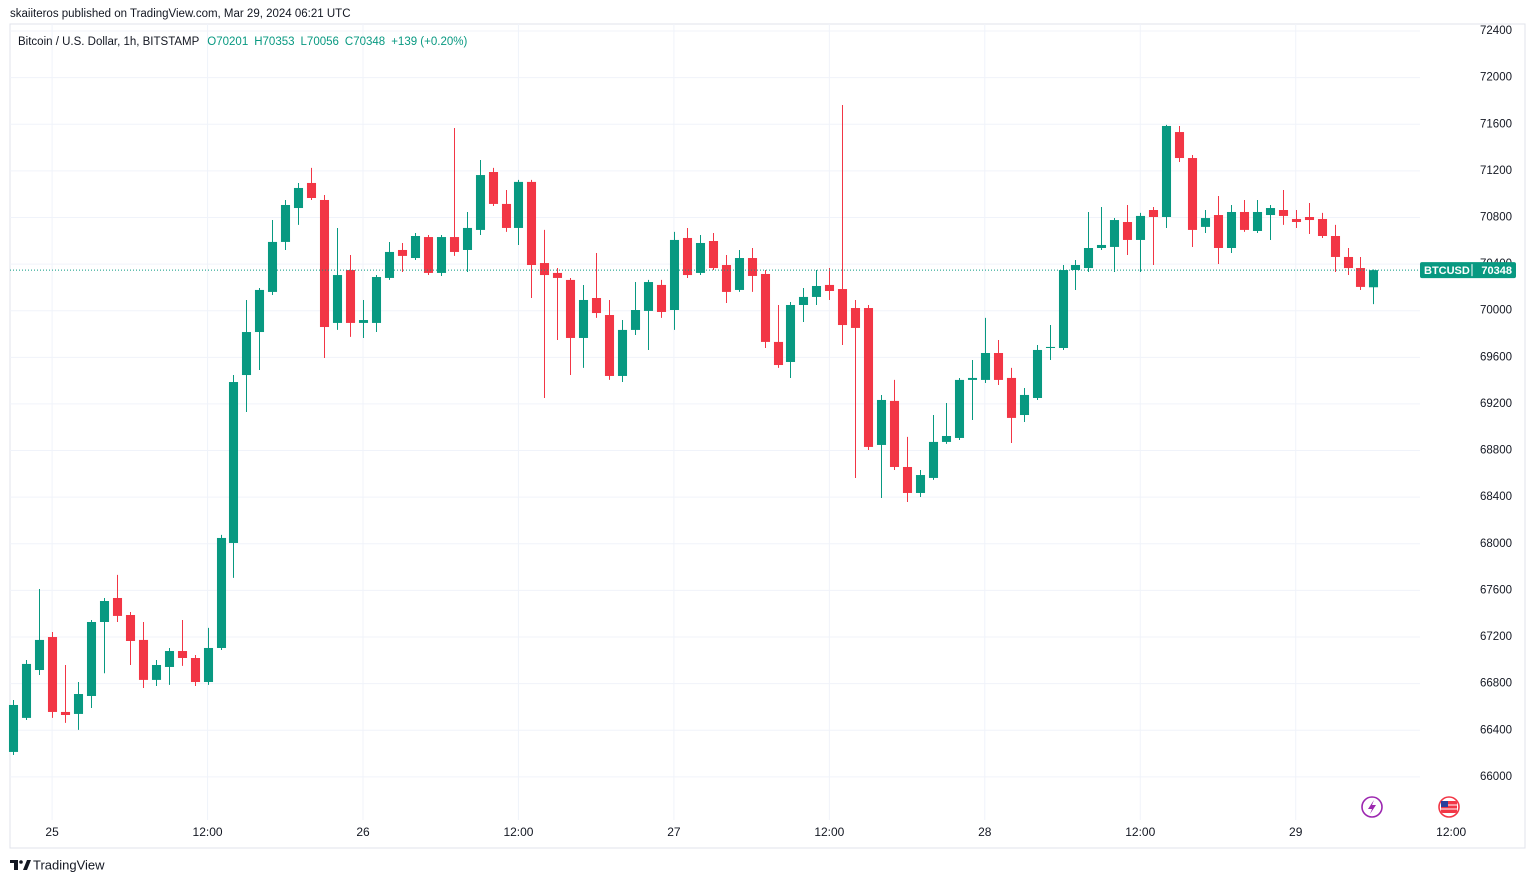 The height and width of the screenshot is (883, 1534). Describe the element at coordinates (1496, 404) in the screenshot. I see `y-tick-label: 69200` at that location.